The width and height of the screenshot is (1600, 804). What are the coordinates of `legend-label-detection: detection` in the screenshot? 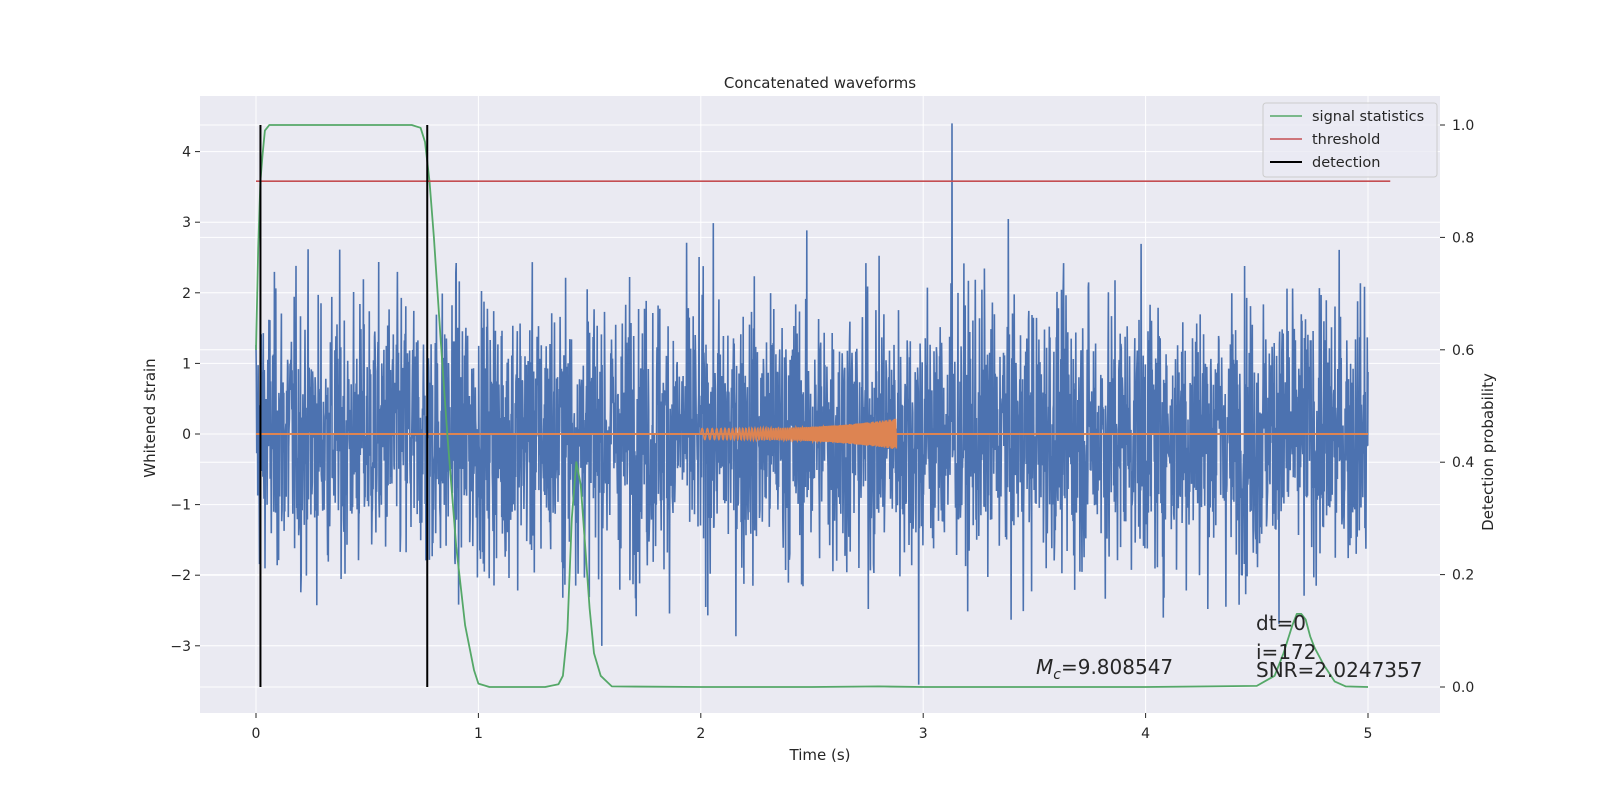 It's located at (1346, 163).